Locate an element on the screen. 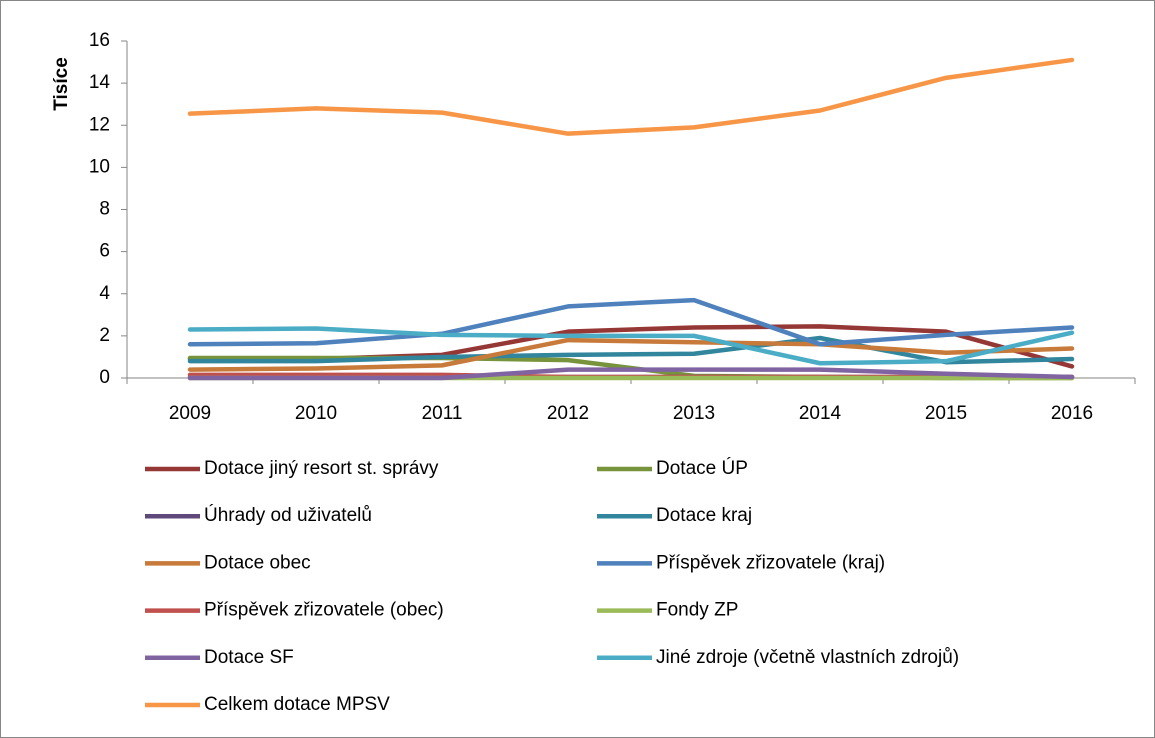  y-tick-label: 4 is located at coordinates (104, 293).